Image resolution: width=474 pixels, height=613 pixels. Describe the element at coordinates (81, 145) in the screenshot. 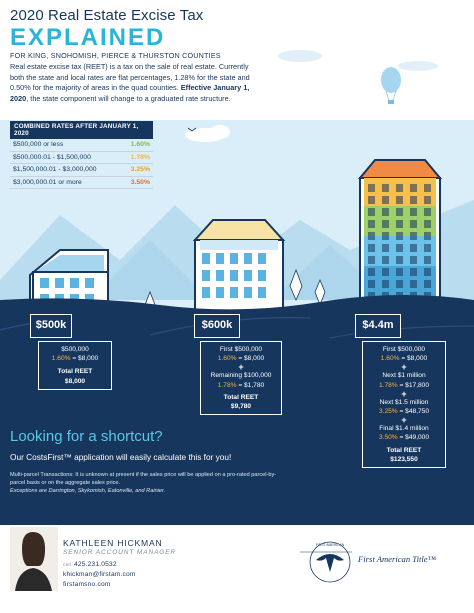

I see `rates-row: $500,000 or less 1.60%` at that location.